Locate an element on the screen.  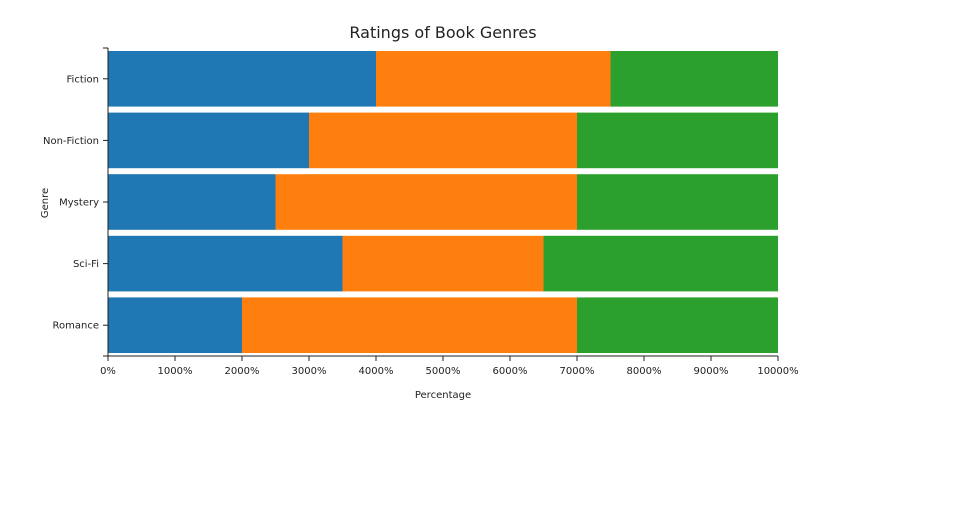
y-axis-title: Genre is located at coordinates (45, 203).